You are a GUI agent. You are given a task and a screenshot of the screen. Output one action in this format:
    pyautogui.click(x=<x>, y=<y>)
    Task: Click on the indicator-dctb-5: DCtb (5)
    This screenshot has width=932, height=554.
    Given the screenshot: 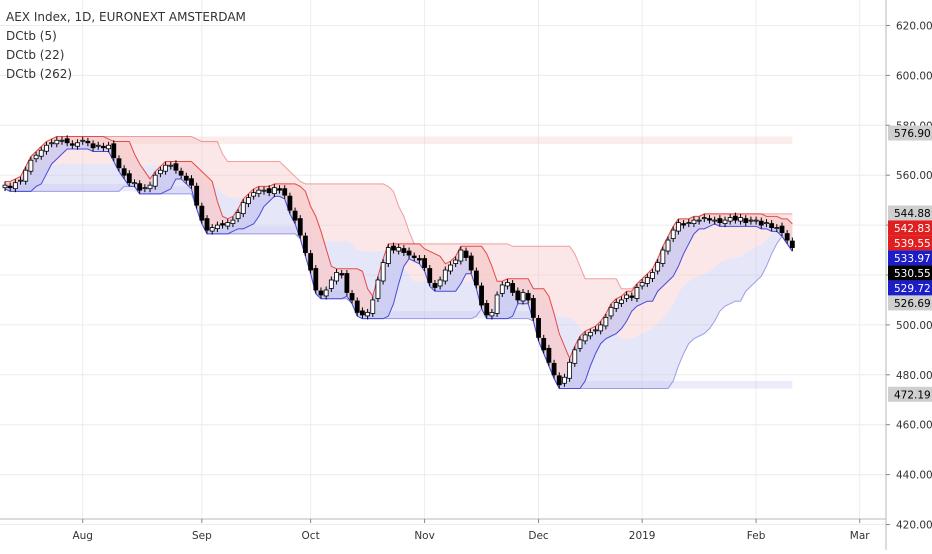 What is the action you would take?
    pyautogui.click(x=31, y=36)
    